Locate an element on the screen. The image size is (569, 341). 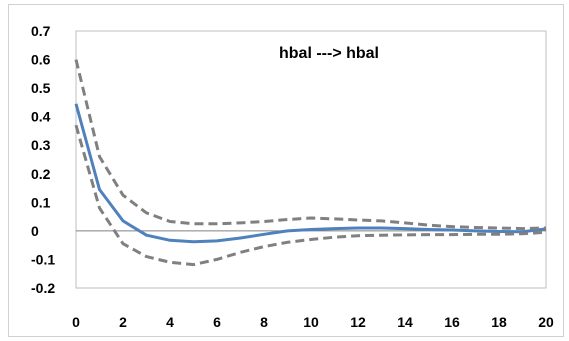
y-tick-label: -0.1 is located at coordinates (43, 259).